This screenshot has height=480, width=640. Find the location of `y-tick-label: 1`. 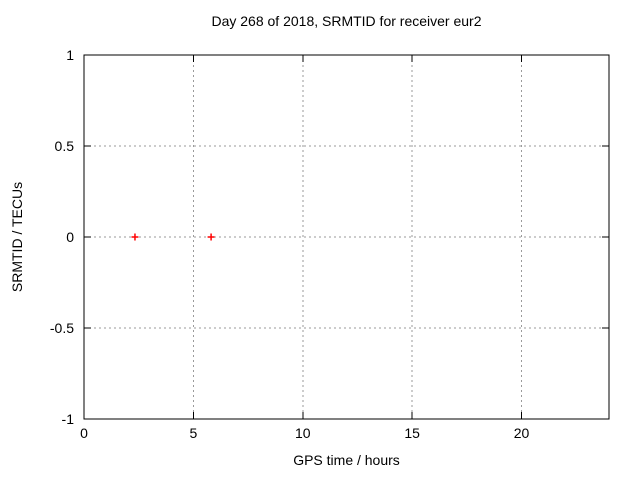

y-tick-label: 1 is located at coordinates (70, 55).